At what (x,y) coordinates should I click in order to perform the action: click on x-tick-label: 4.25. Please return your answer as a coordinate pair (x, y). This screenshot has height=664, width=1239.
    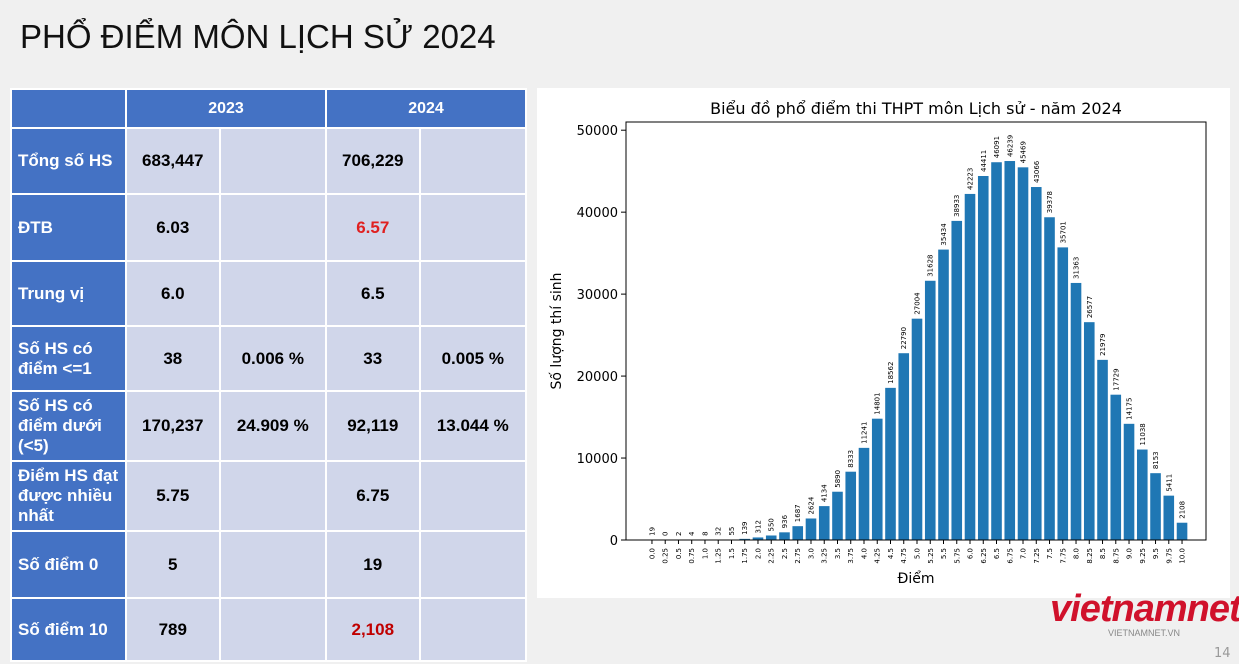
    Looking at the image, I should click on (878, 556).